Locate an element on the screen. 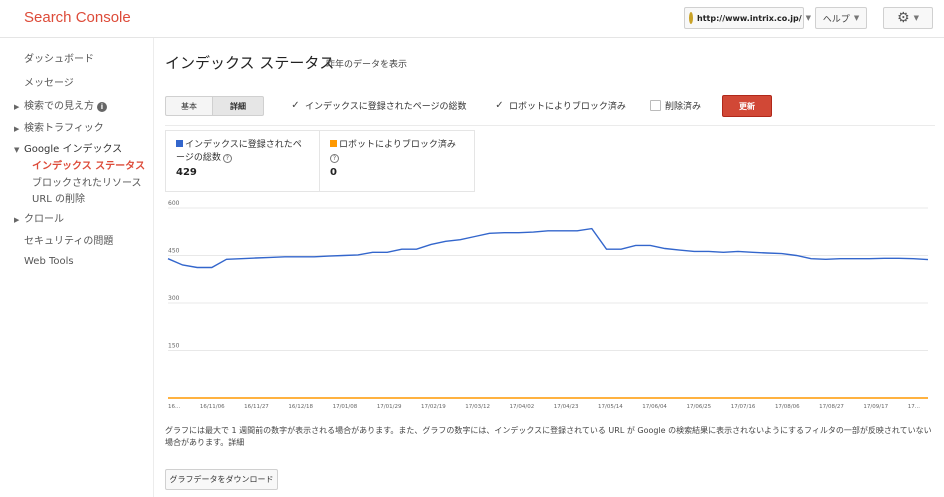 Image resolution: width=944 pixels, height=497 pixels. sidebar-item-security-issues: セキュリティの問題 is located at coordinates (69, 241).